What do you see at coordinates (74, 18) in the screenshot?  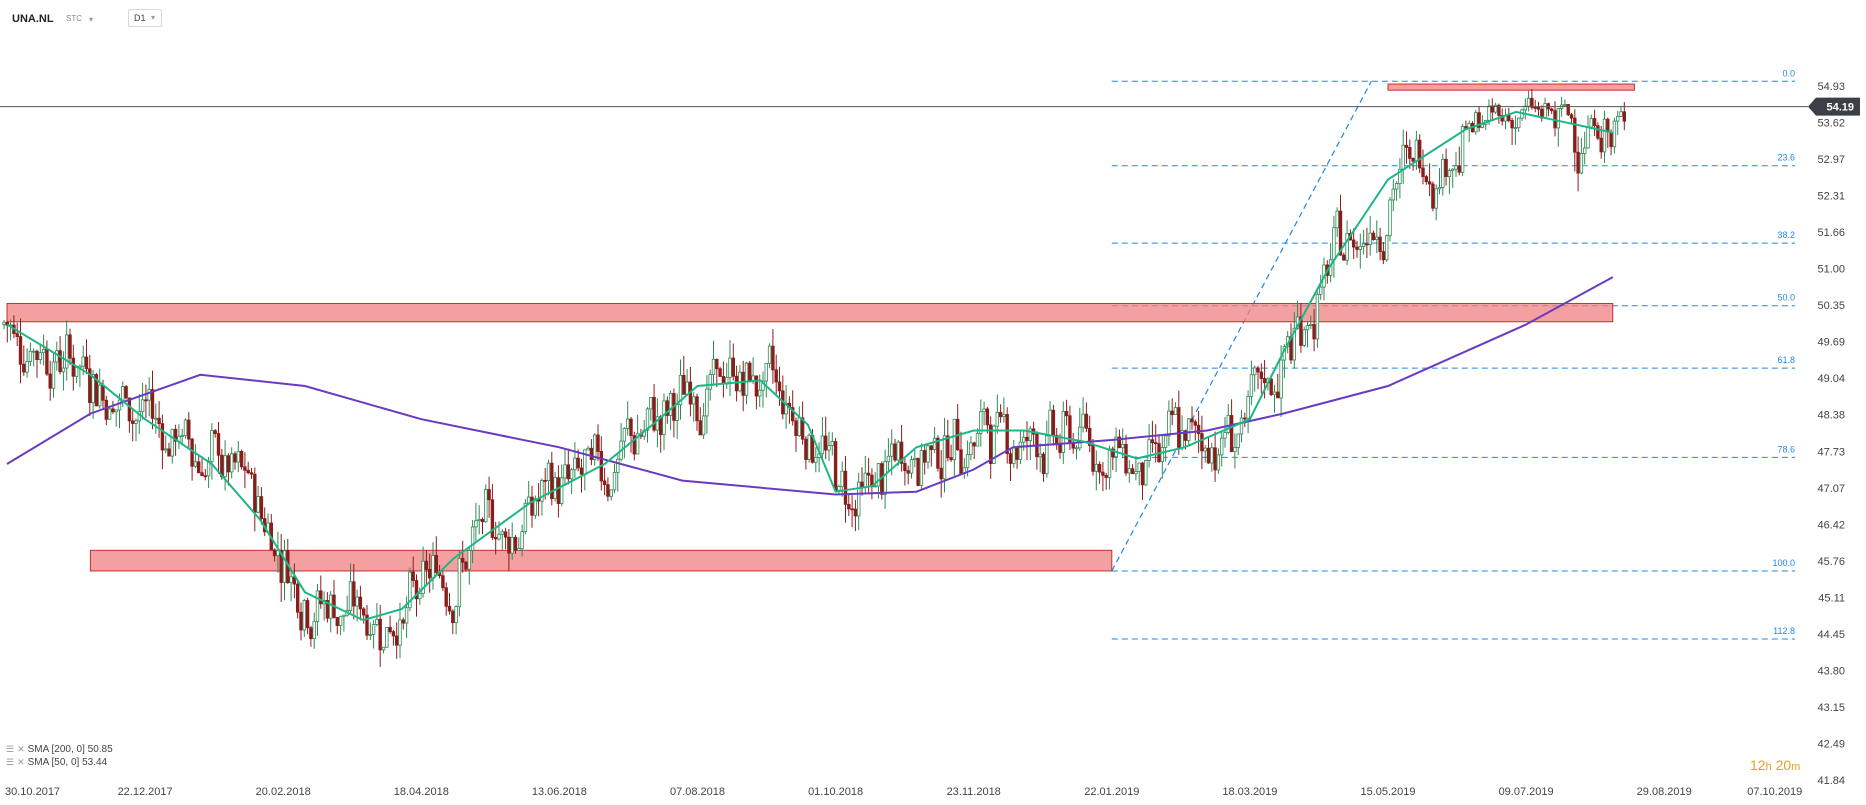 I see `instrument-type-label: STC` at bounding box center [74, 18].